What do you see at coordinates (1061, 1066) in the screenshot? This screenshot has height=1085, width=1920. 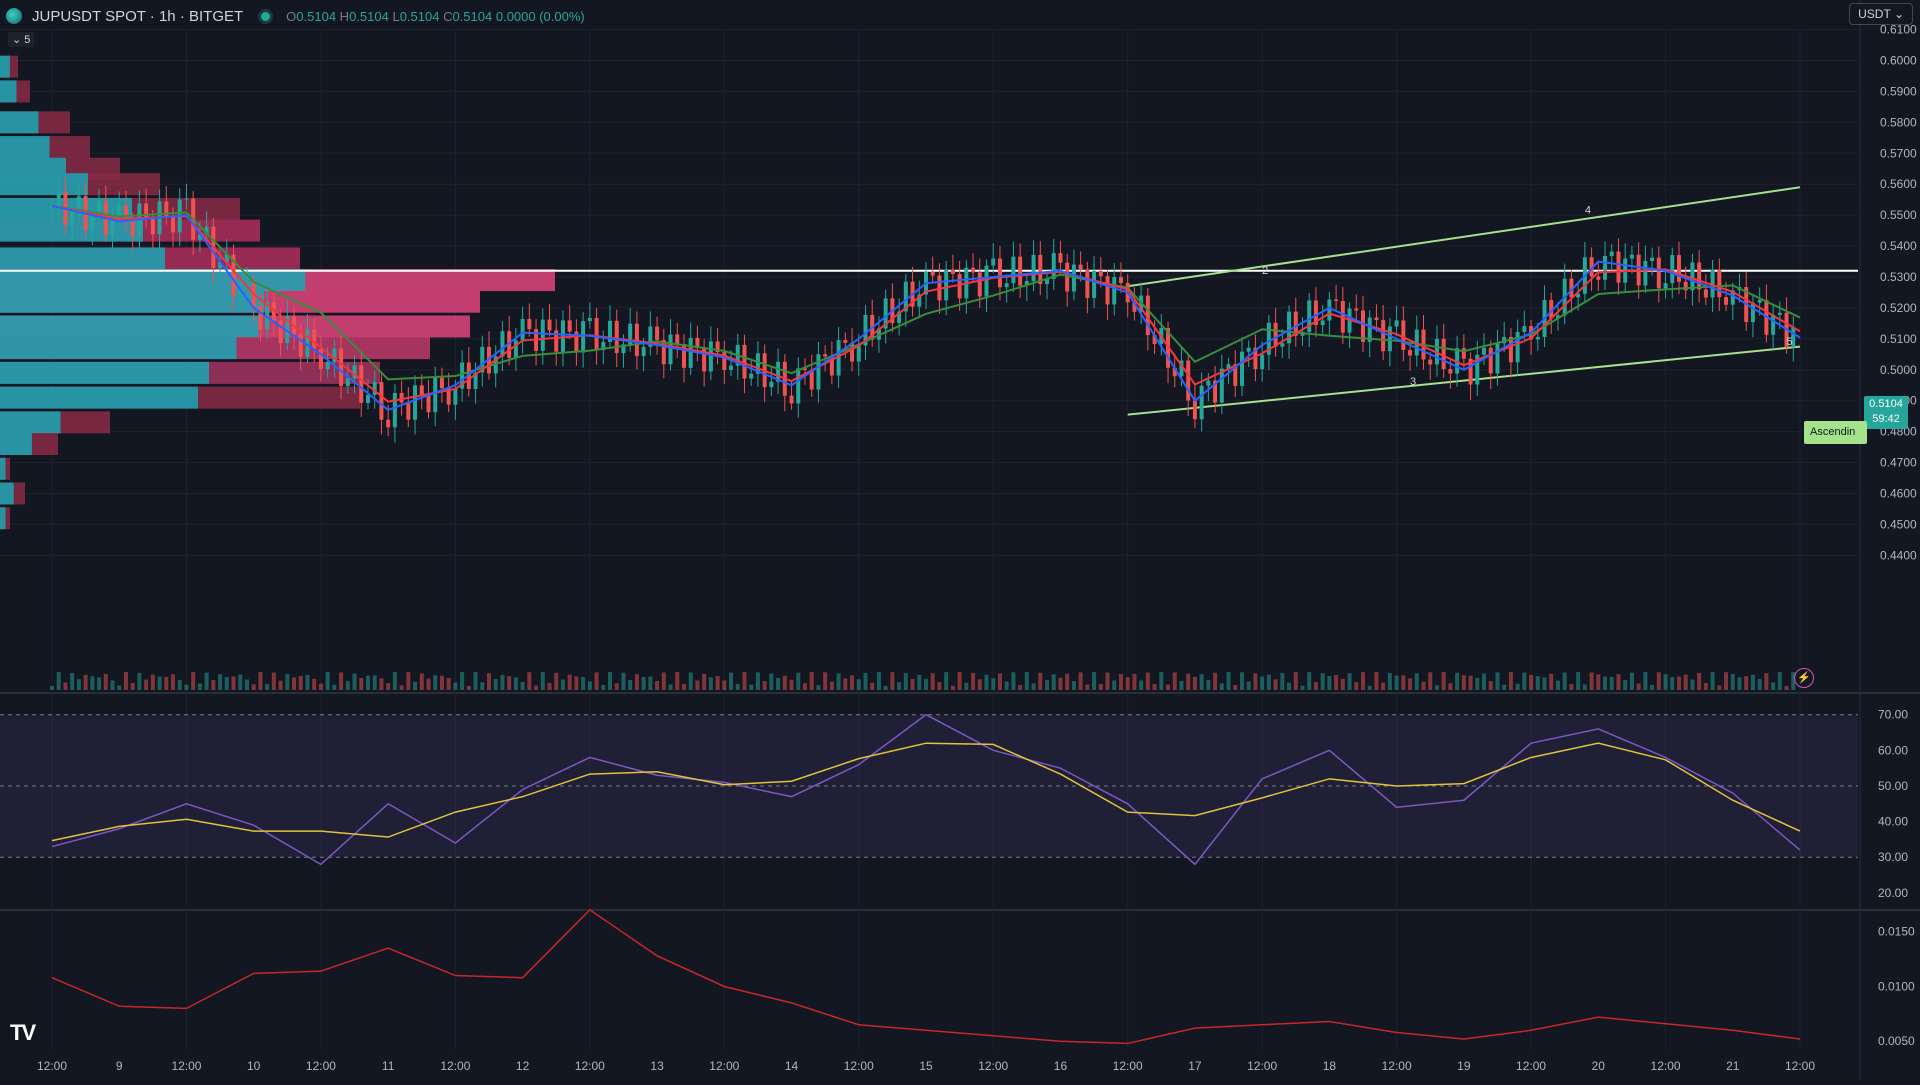 I see `time-axis-label: 16` at bounding box center [1061, 1066].